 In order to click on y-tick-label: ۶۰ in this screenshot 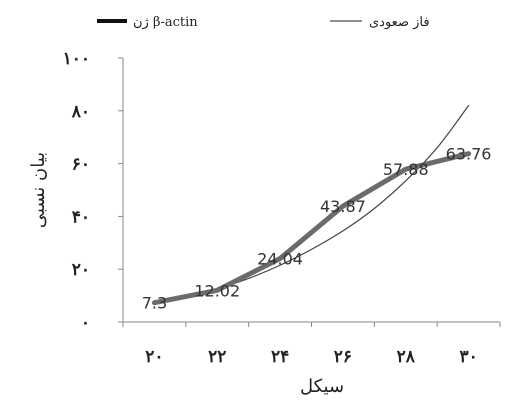, I will do `click(81, 165)`.